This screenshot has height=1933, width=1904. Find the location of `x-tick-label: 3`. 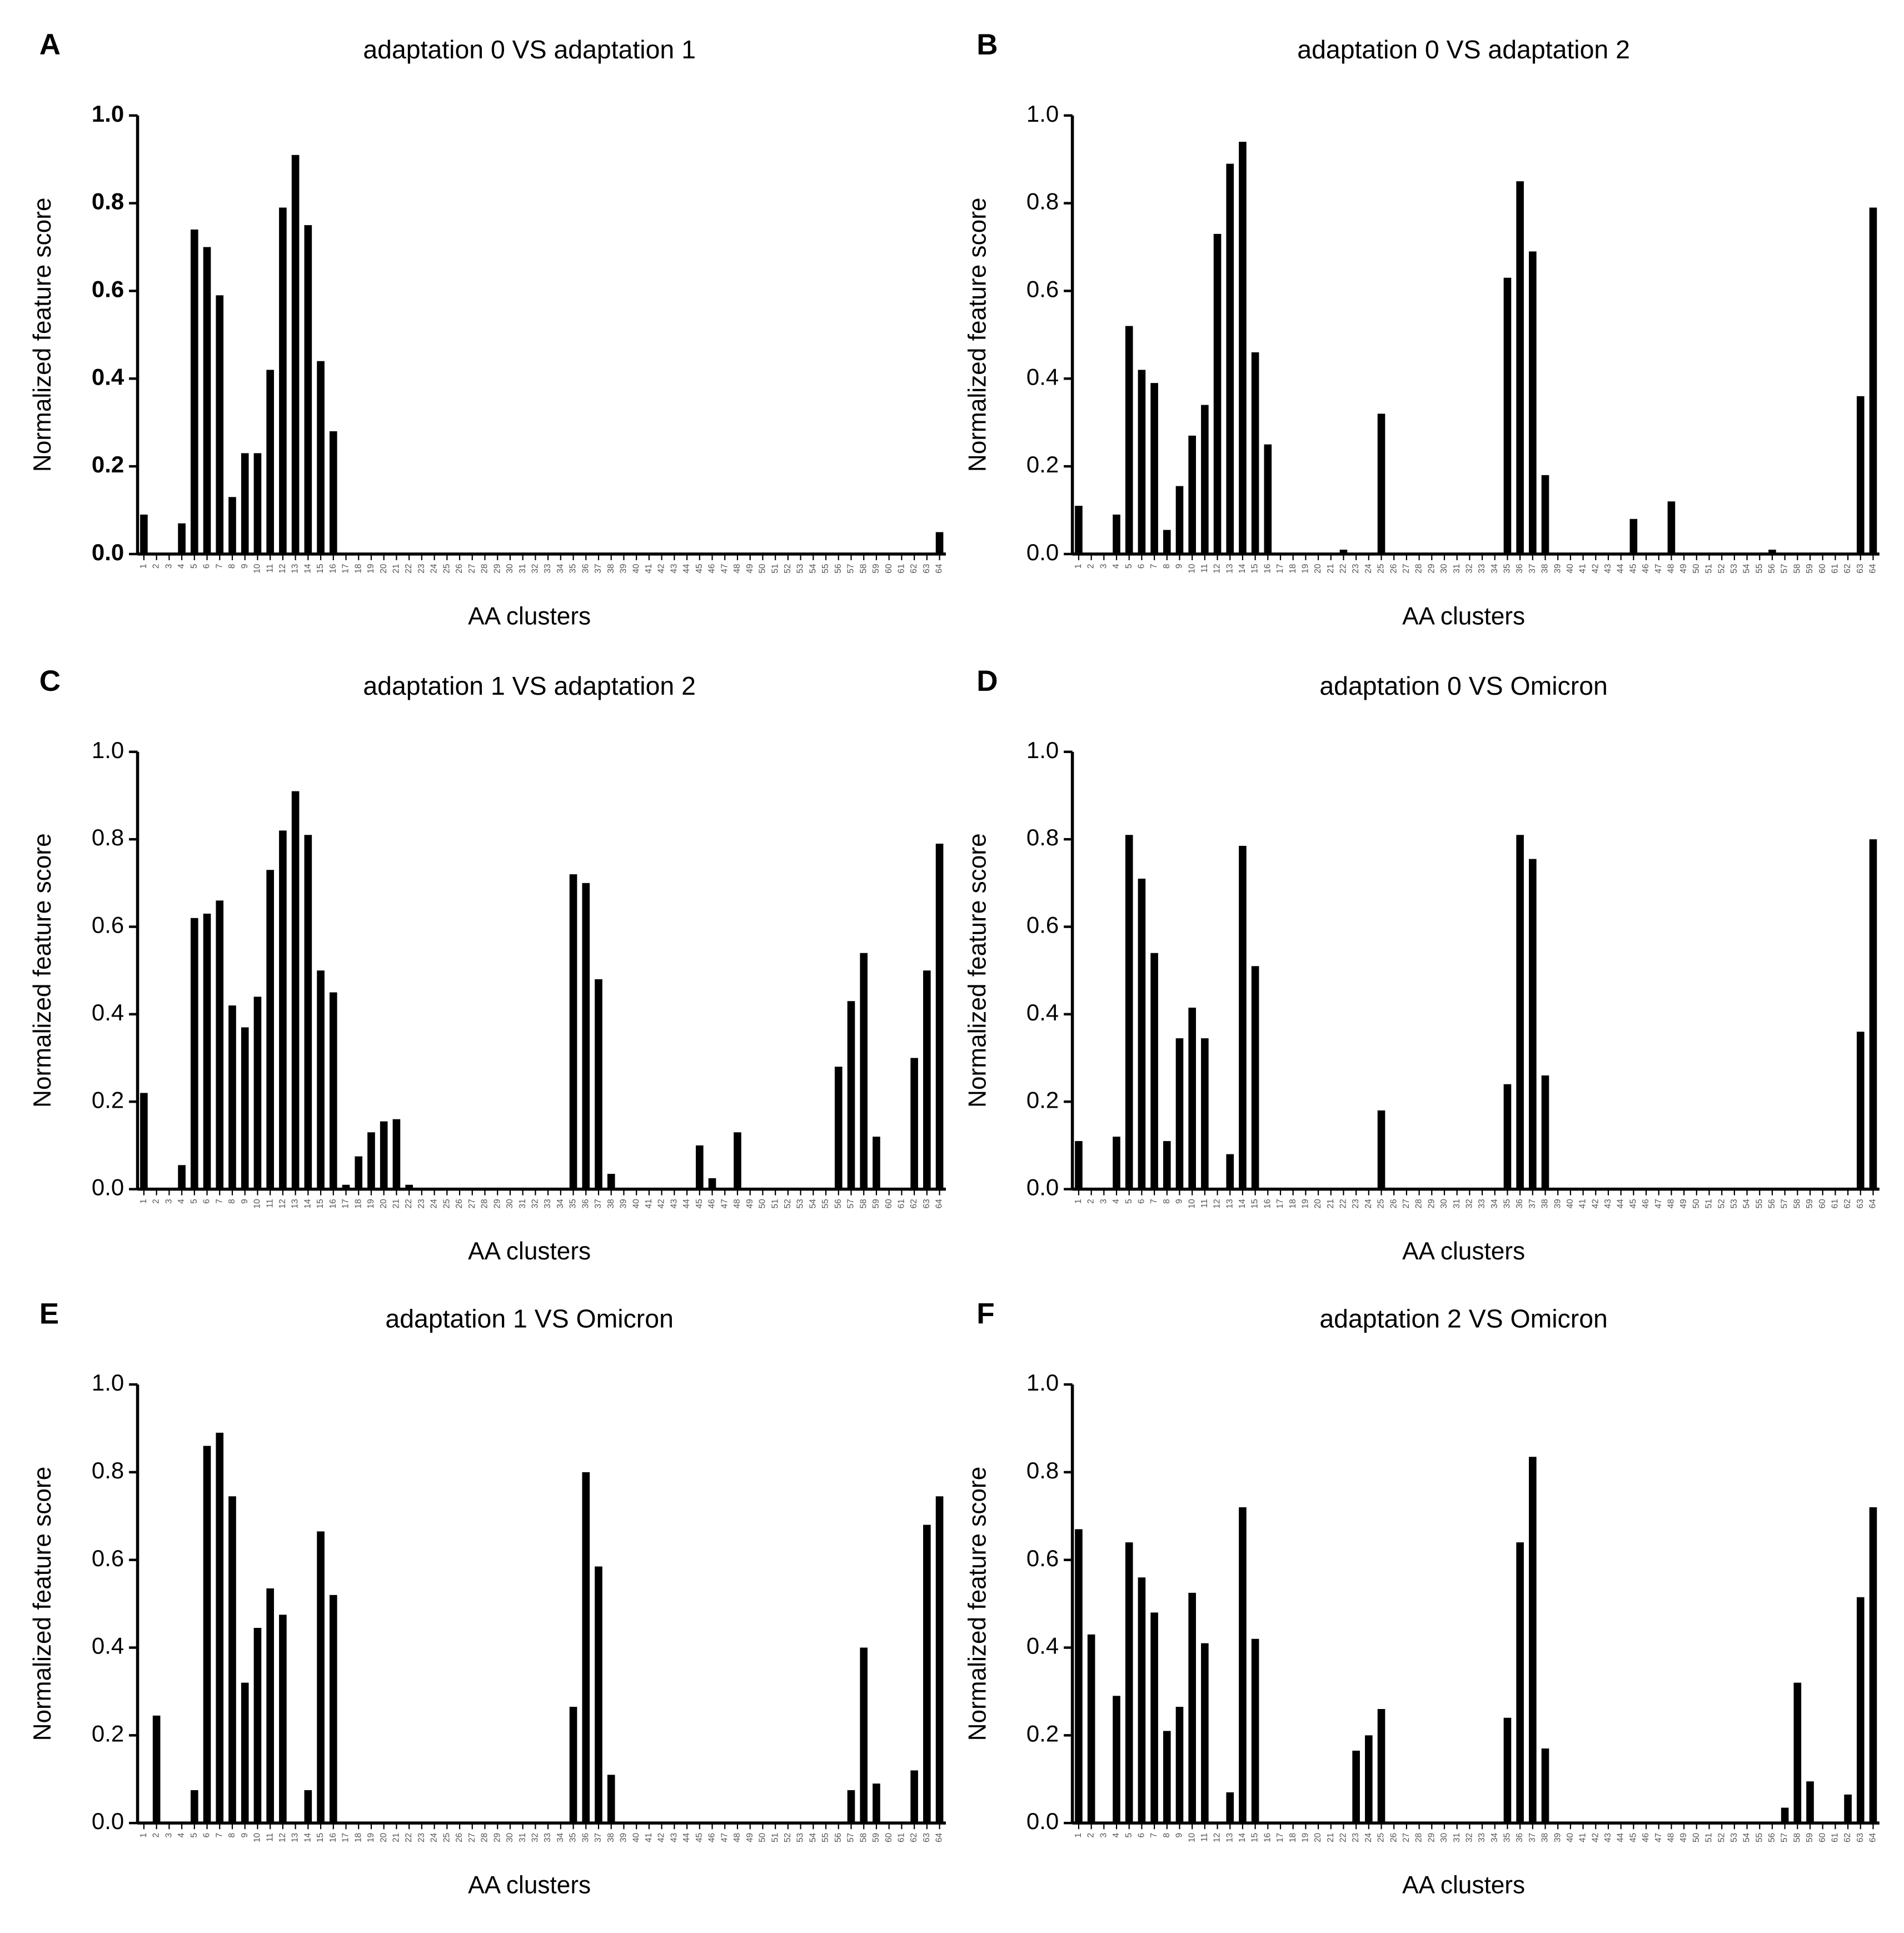

x-tick-label: 3 is located at coordinates (1103, 566).